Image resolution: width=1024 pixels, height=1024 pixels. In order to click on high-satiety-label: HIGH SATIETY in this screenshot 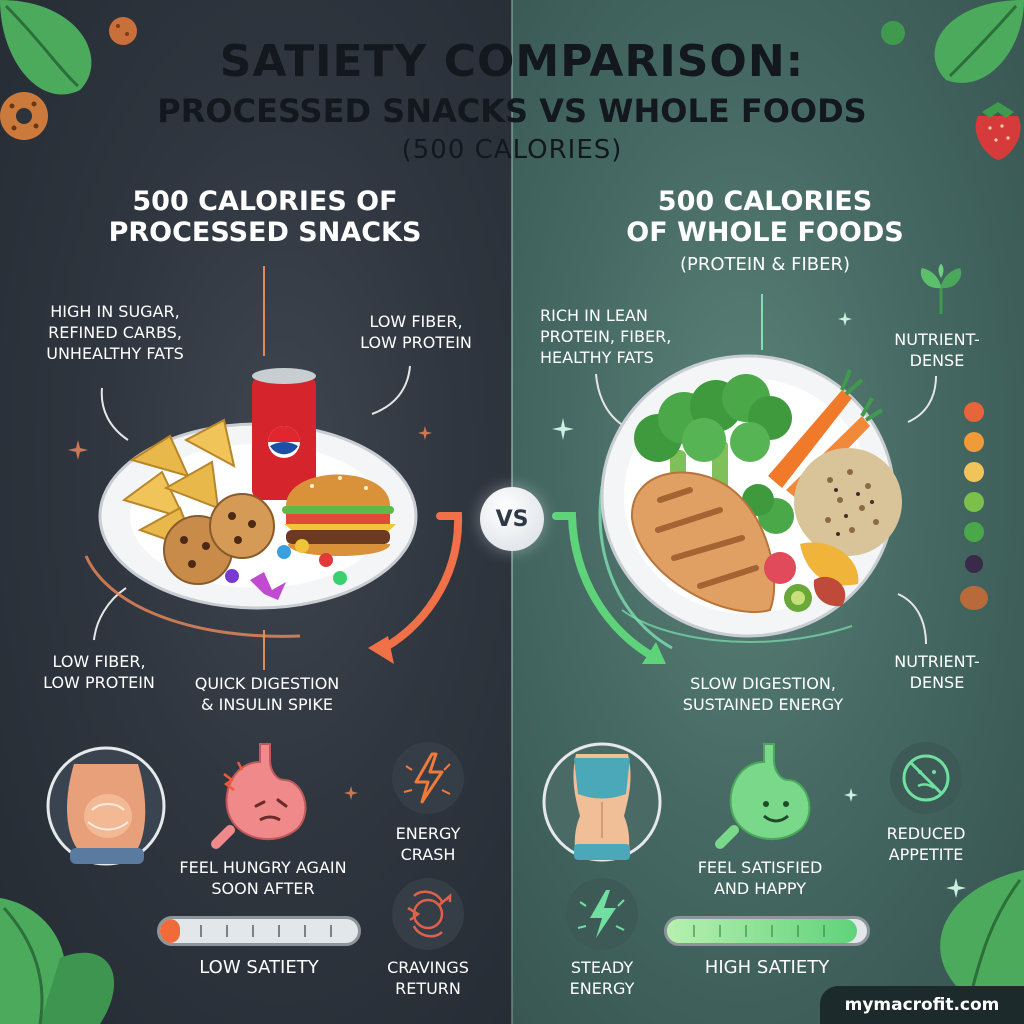, I will do `click(767, 967)`.